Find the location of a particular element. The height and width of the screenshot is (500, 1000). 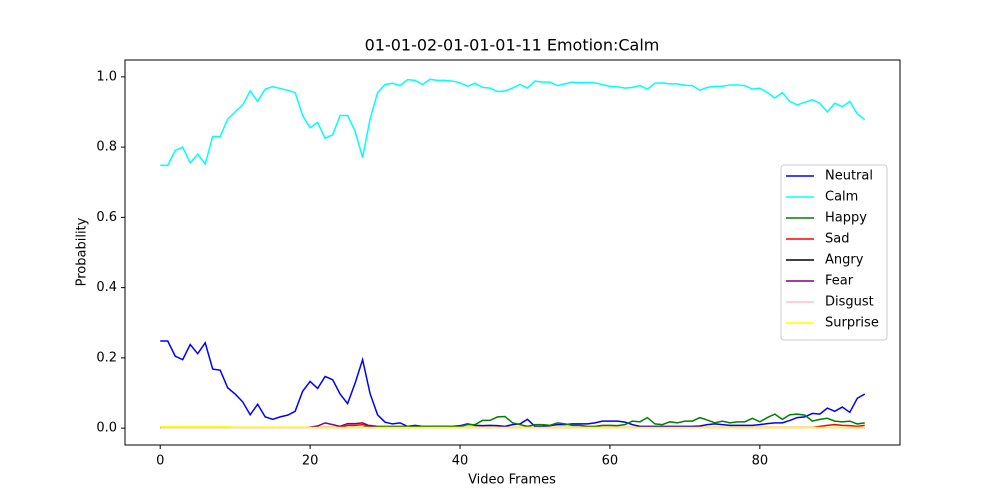

x-tick-label: 20 is located at coordinates (310, 461).